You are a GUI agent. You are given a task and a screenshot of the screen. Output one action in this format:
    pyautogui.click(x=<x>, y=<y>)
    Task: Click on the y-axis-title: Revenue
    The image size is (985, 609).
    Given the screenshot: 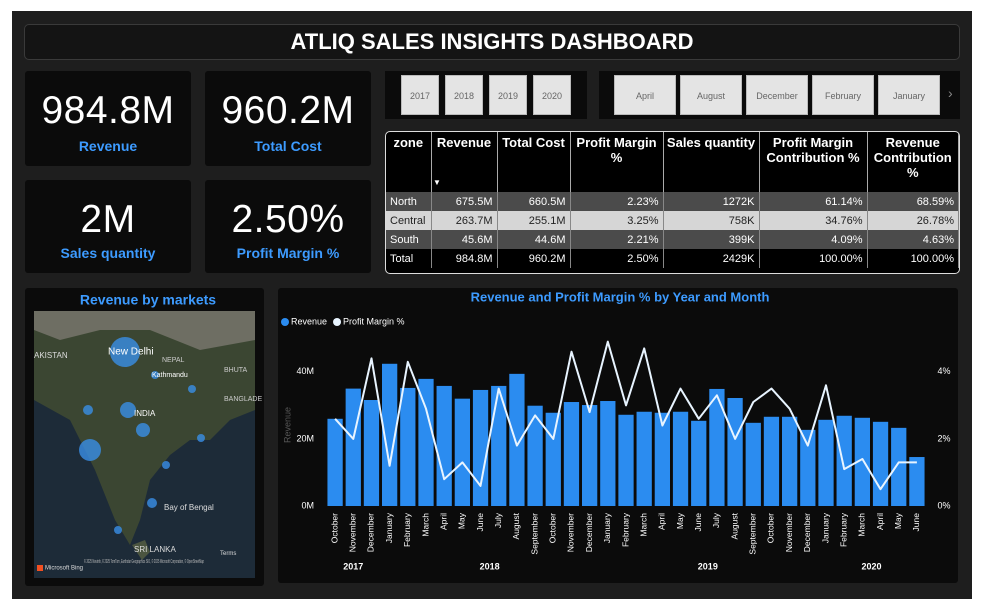 What is the action you would take?
    pyautogui.click(x=287, y=425)
    